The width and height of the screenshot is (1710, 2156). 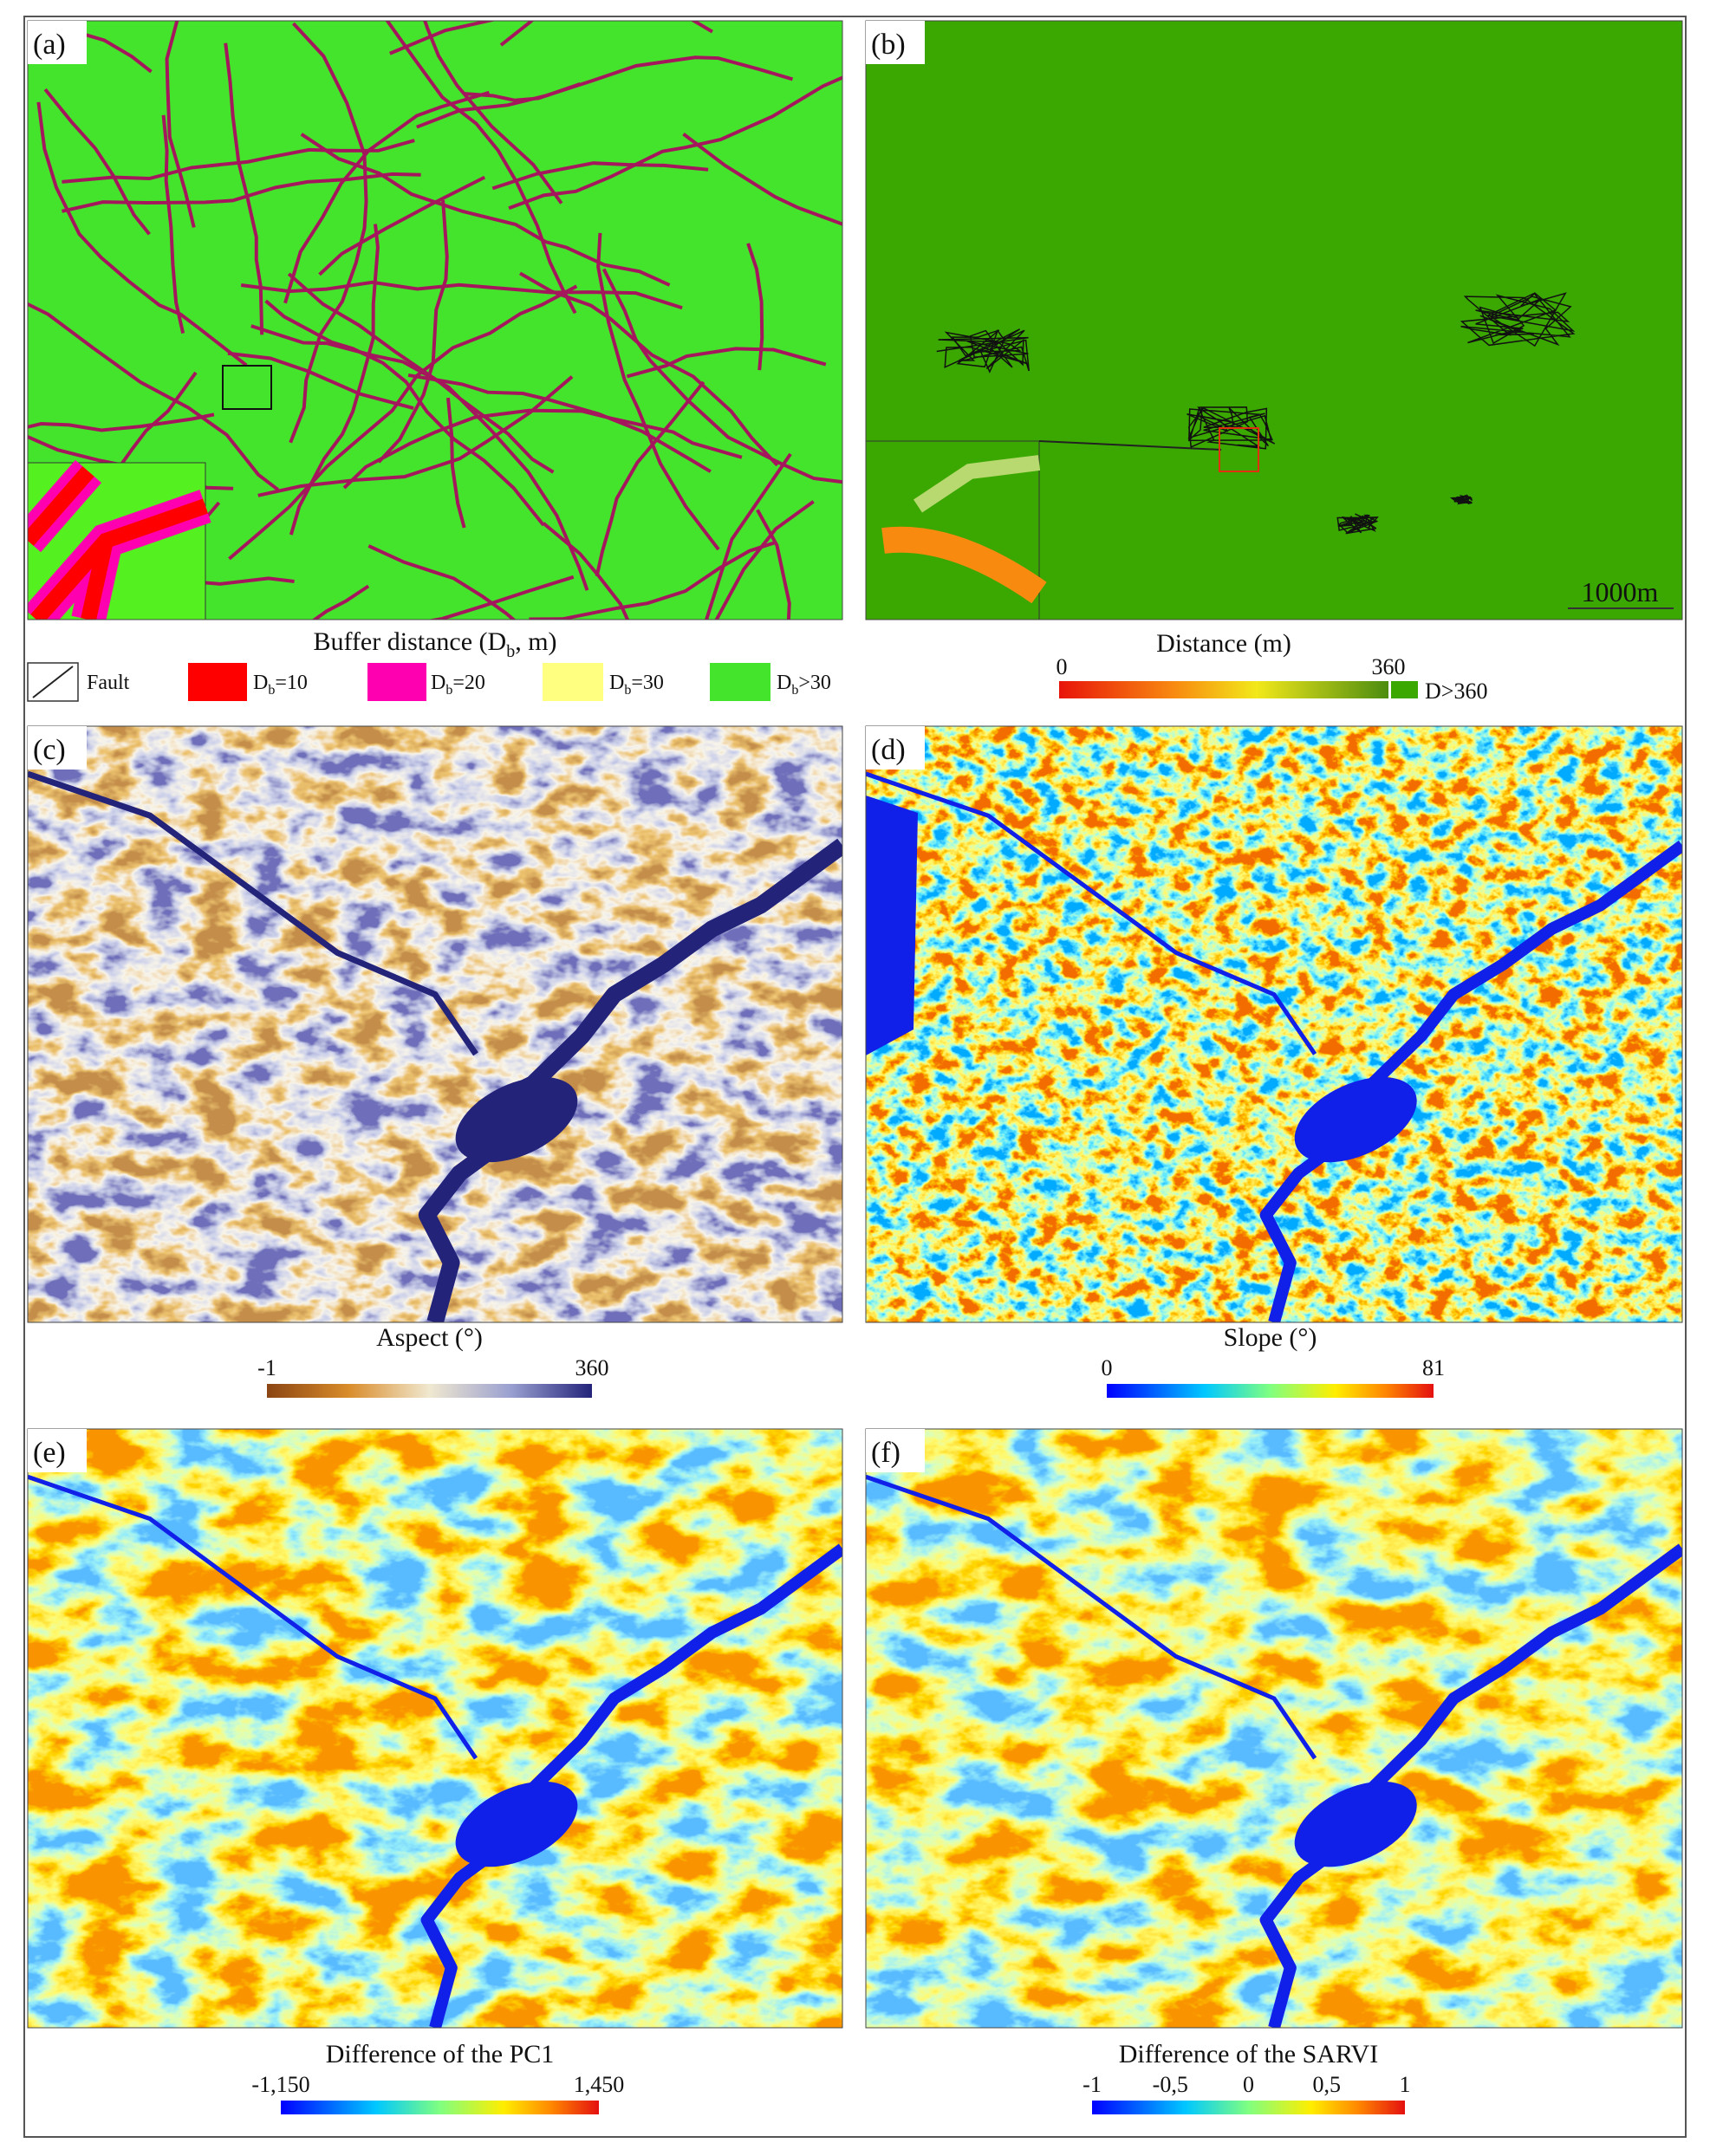 I want to click on colorbar-tick-label: 1,450, so click(x=600, y=2084).